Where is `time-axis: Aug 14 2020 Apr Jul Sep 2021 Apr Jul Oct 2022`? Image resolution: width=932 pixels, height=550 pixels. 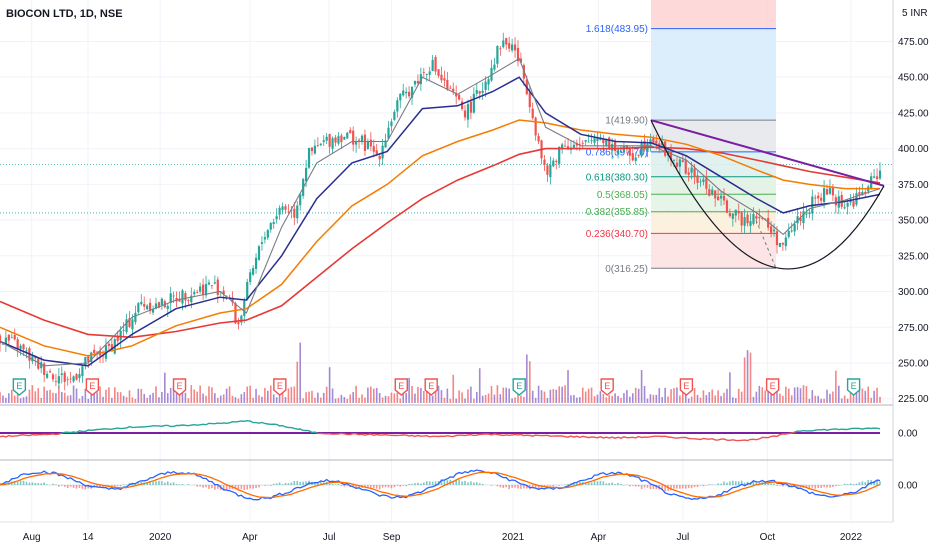
time-axis: Aug 14 2020 Apr Jul Sep 2021 Apr Jul Oct 2022 is located at coordinates (443, 537).